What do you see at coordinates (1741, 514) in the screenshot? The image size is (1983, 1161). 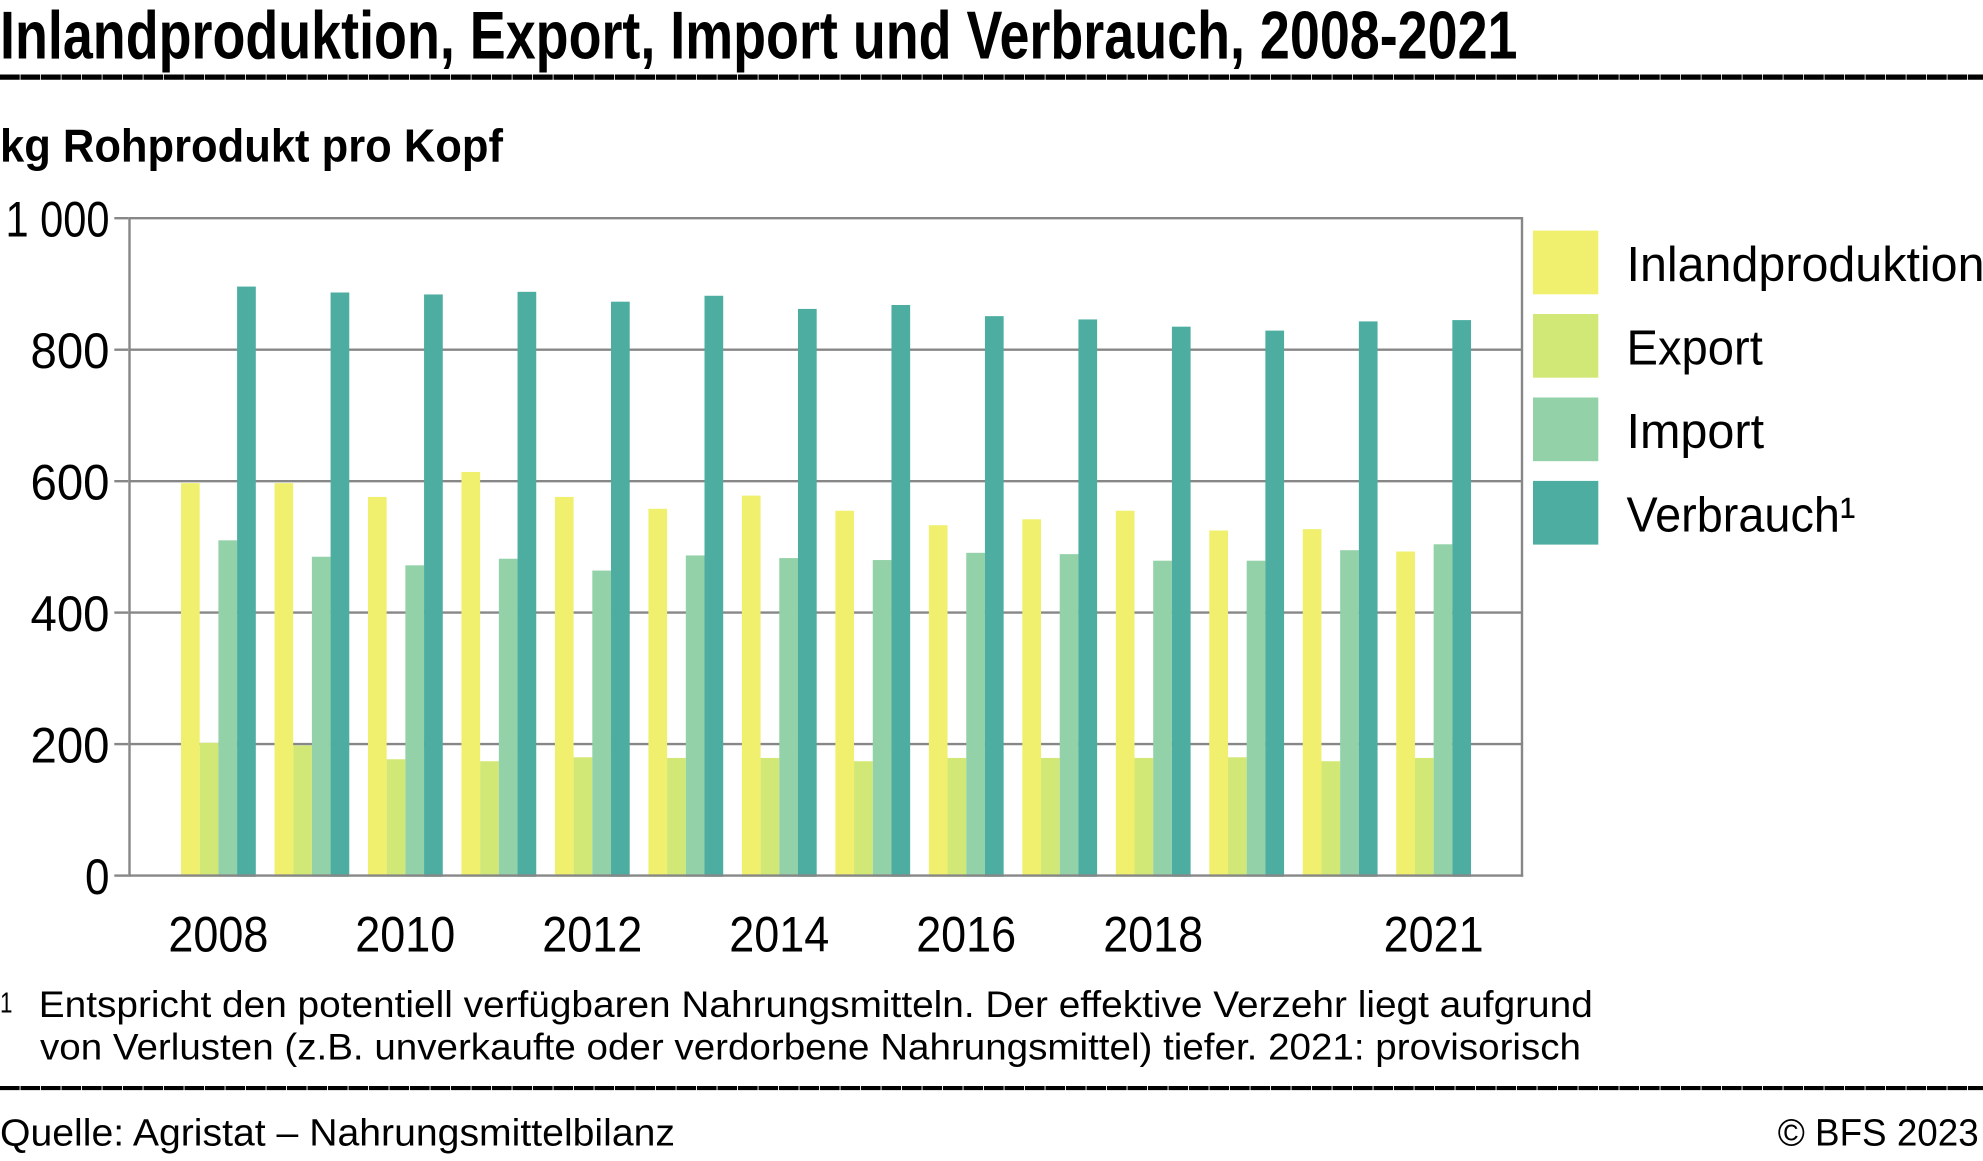 I see `svg-text: Verbrauch¹` at bounding box center [1741, 514].